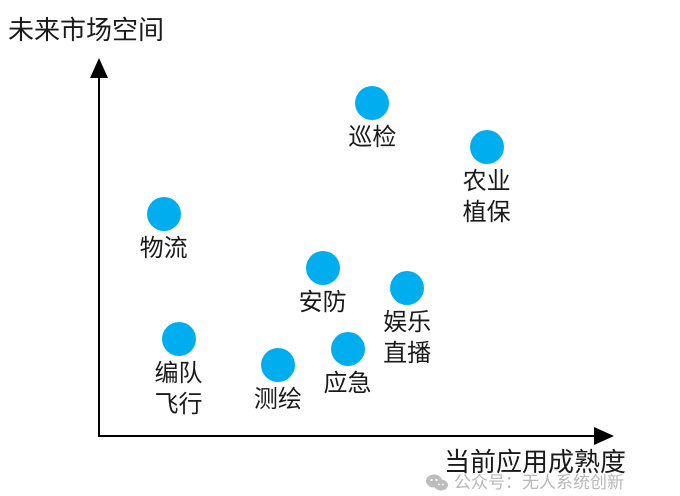 The height and width of the screenshot is (496, 680). What do you see at coordinates (407, 338) in the screenshot?
I see `data-point-label: 娱乐 直播` at bounding box center [407, 338].